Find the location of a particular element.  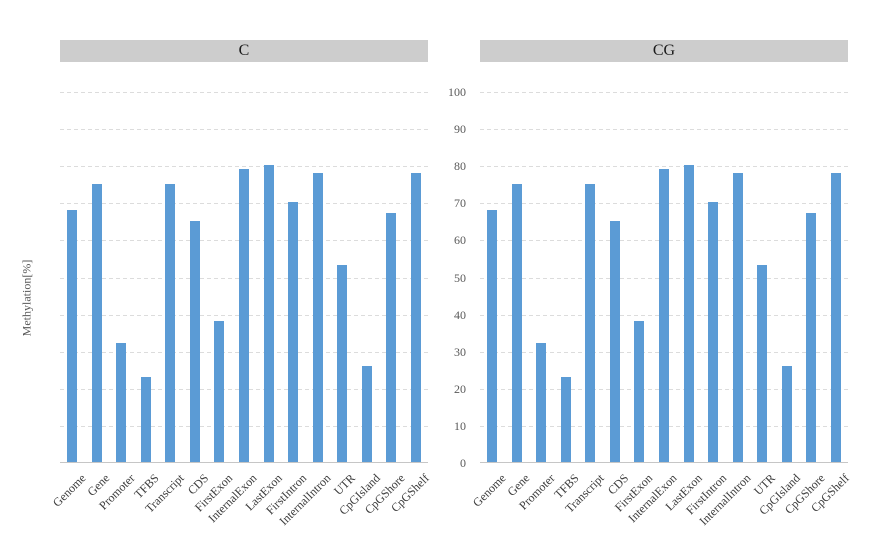

y-tick-label: 70 is located at coordinates (460, 203).